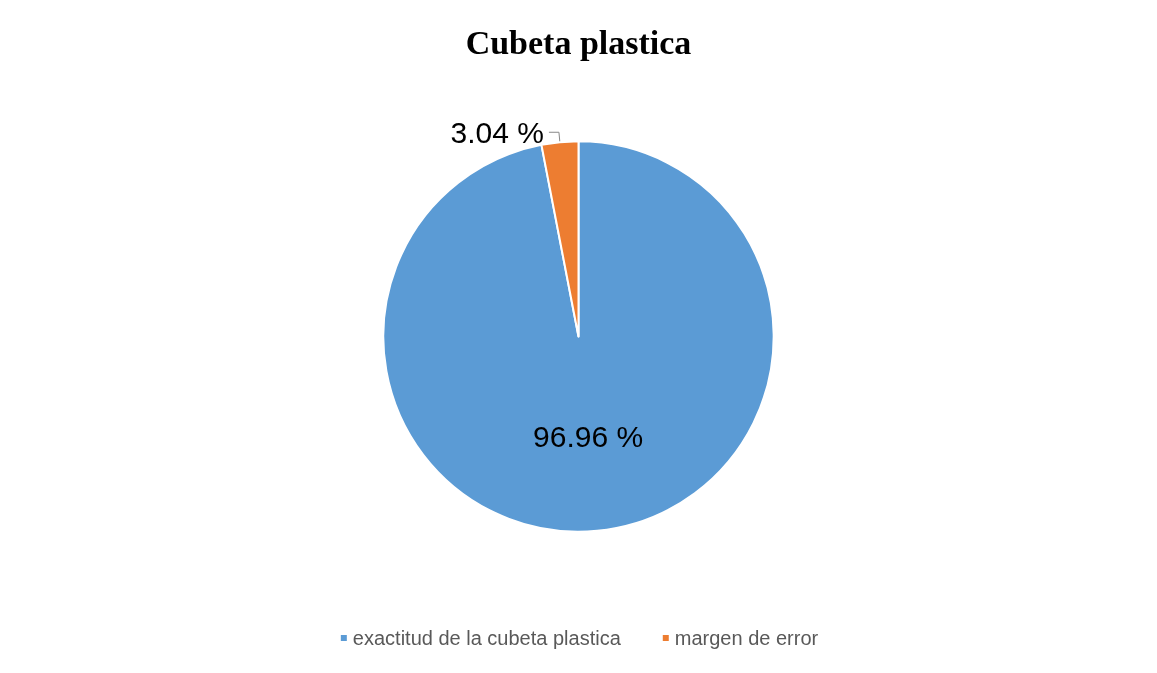 This screenshot has width=1157, height=673. Describe the element at coordinates (578, 42) in the screenshot. I see `chart-title: Cubeta plastica` at that location.